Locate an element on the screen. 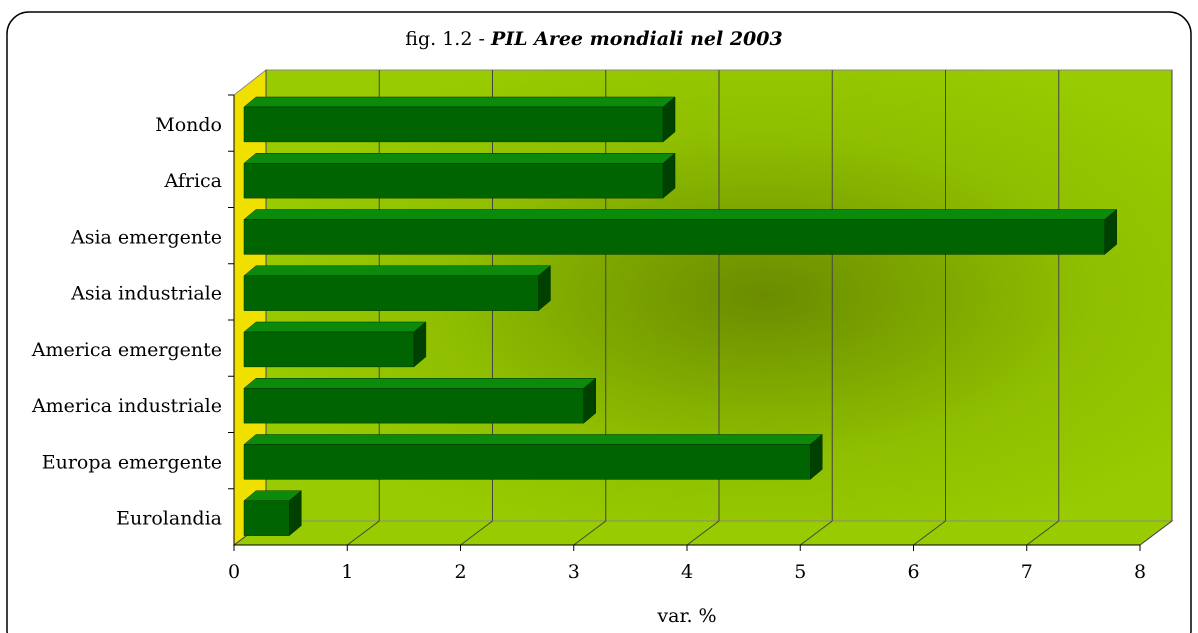 The image size is (1198, 633). y-tick-label: Mondo is located at coordinates (188, 125).